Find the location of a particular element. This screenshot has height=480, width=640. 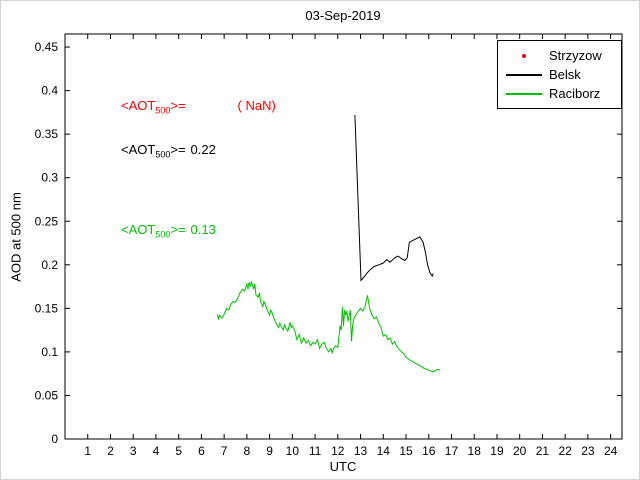

red-dot-marker-icon is located at coordinates (524, 55).